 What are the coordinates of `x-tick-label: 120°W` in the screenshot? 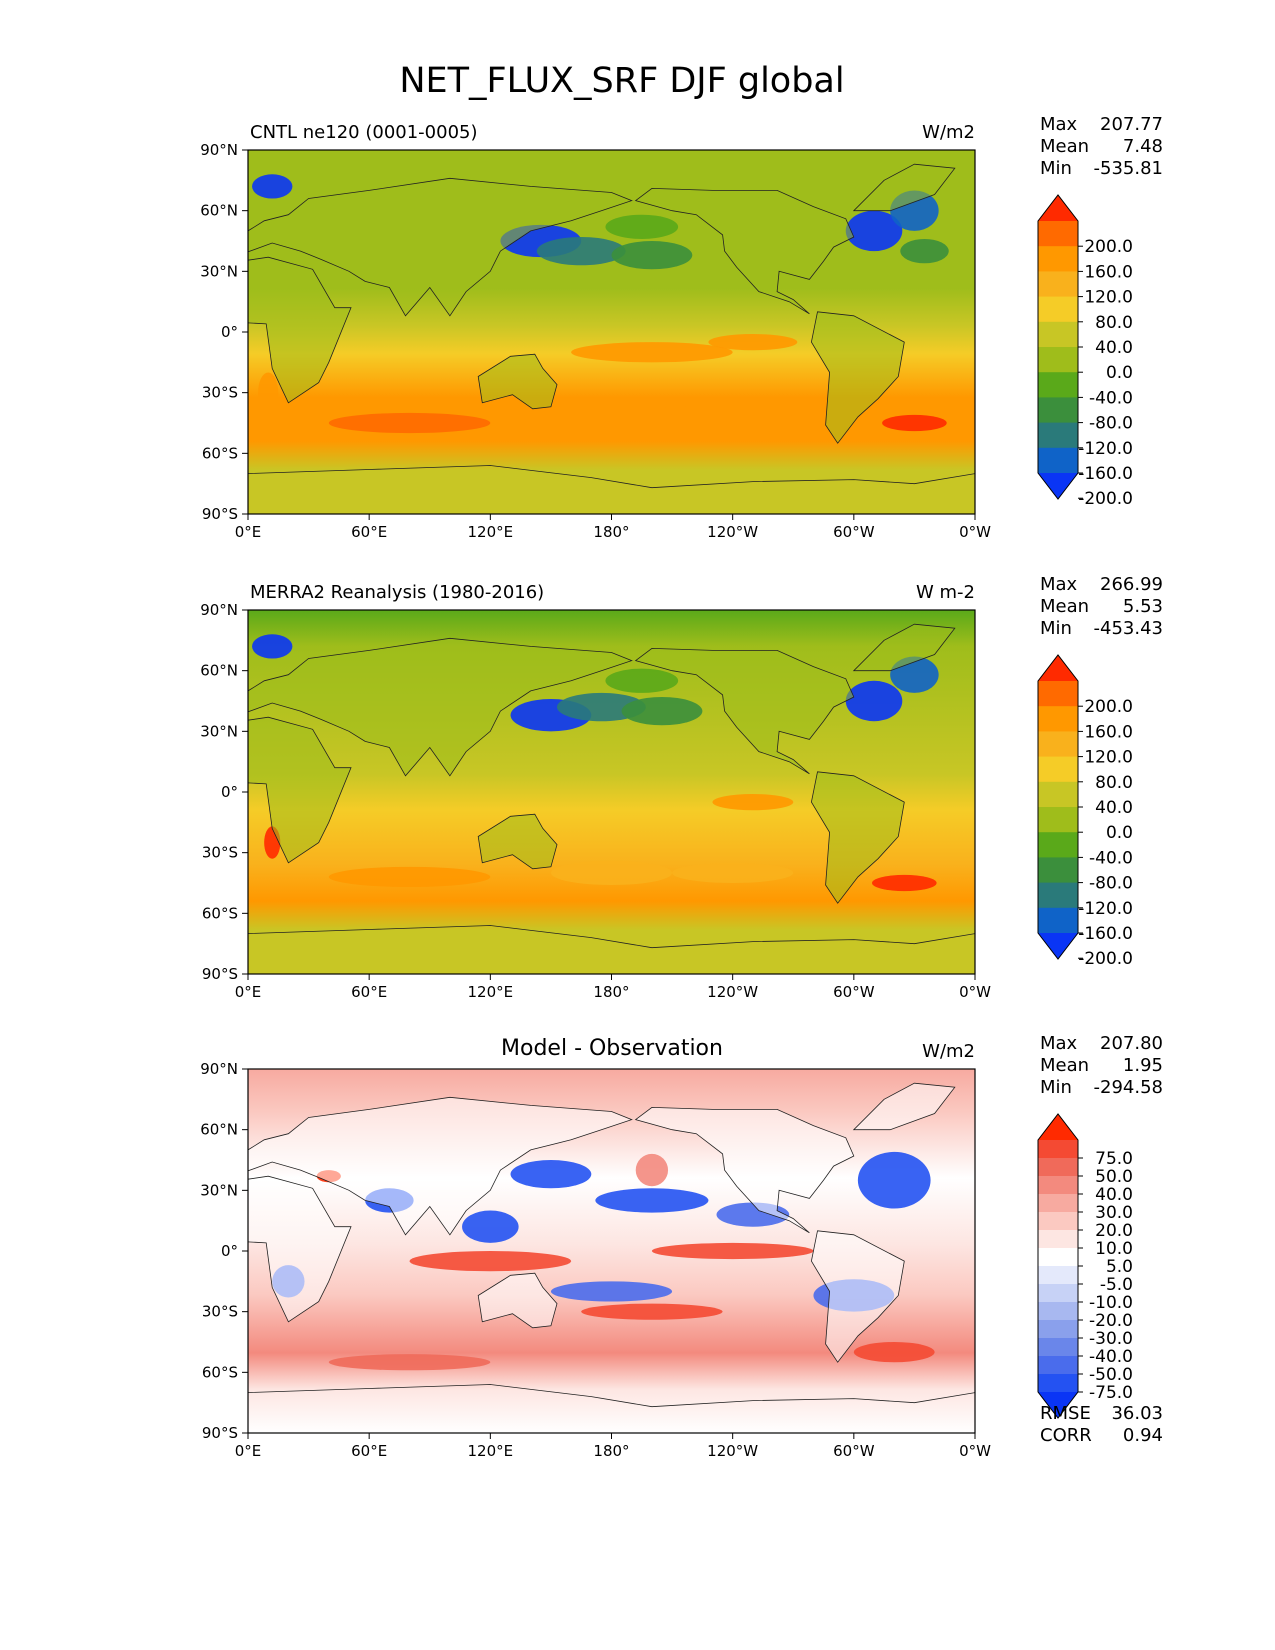 It's located at (732, 1451).